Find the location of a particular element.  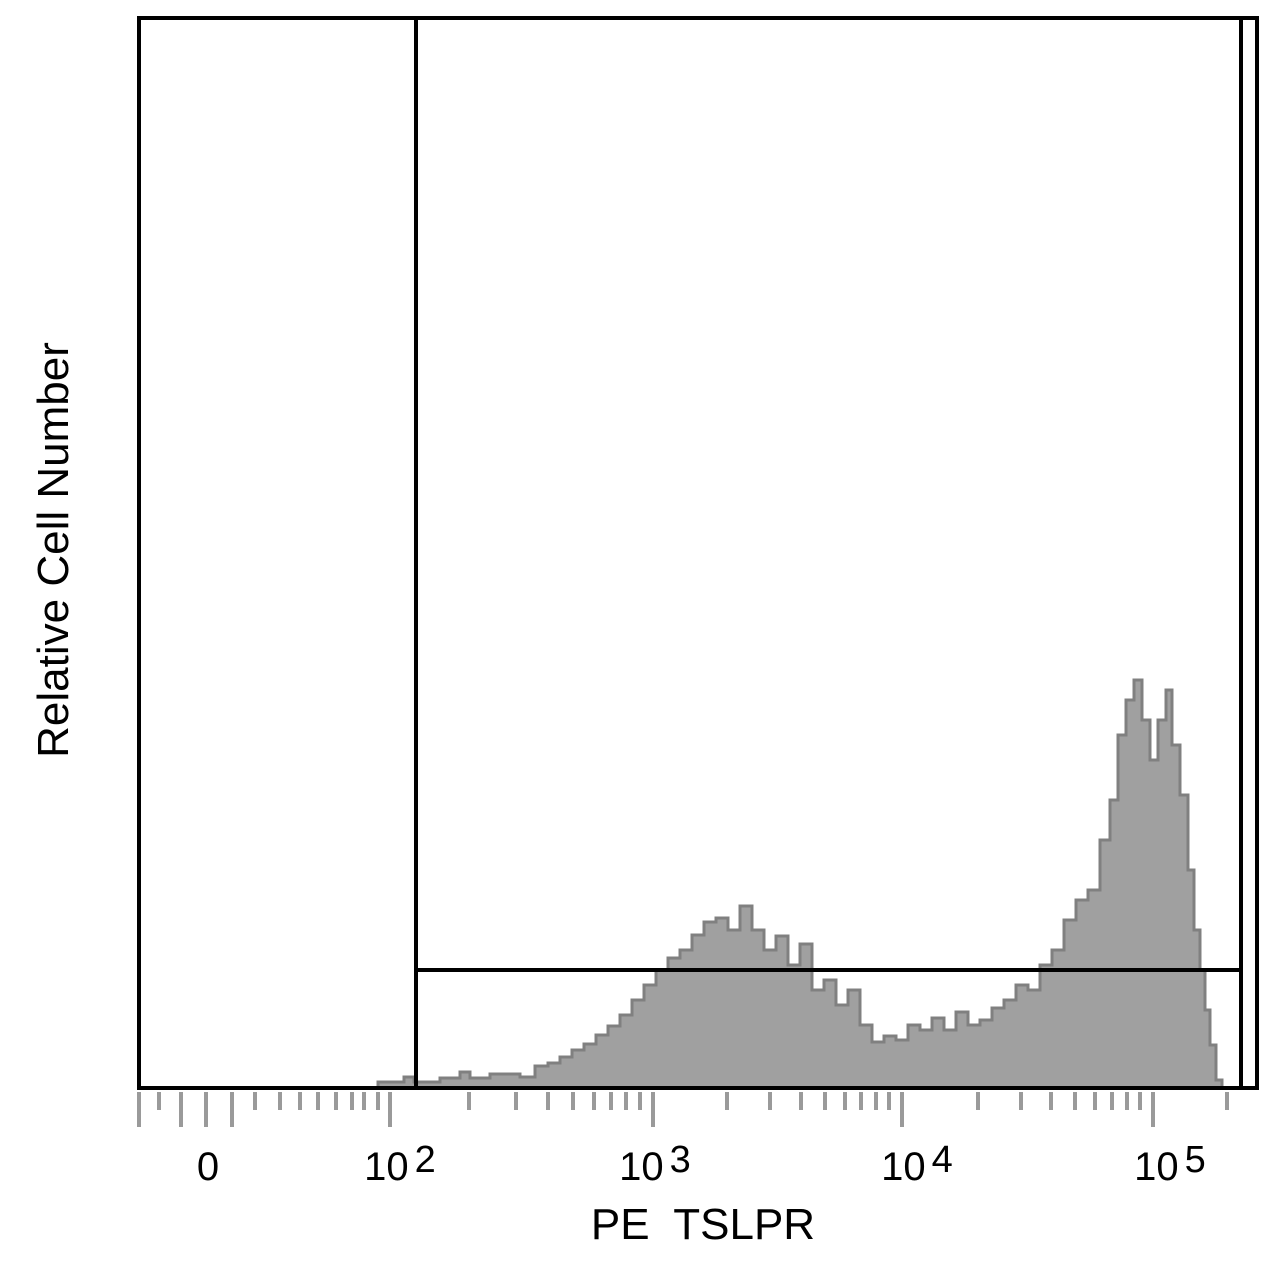

tick-exponent: 5 is located at coordinates (1195, 1160).